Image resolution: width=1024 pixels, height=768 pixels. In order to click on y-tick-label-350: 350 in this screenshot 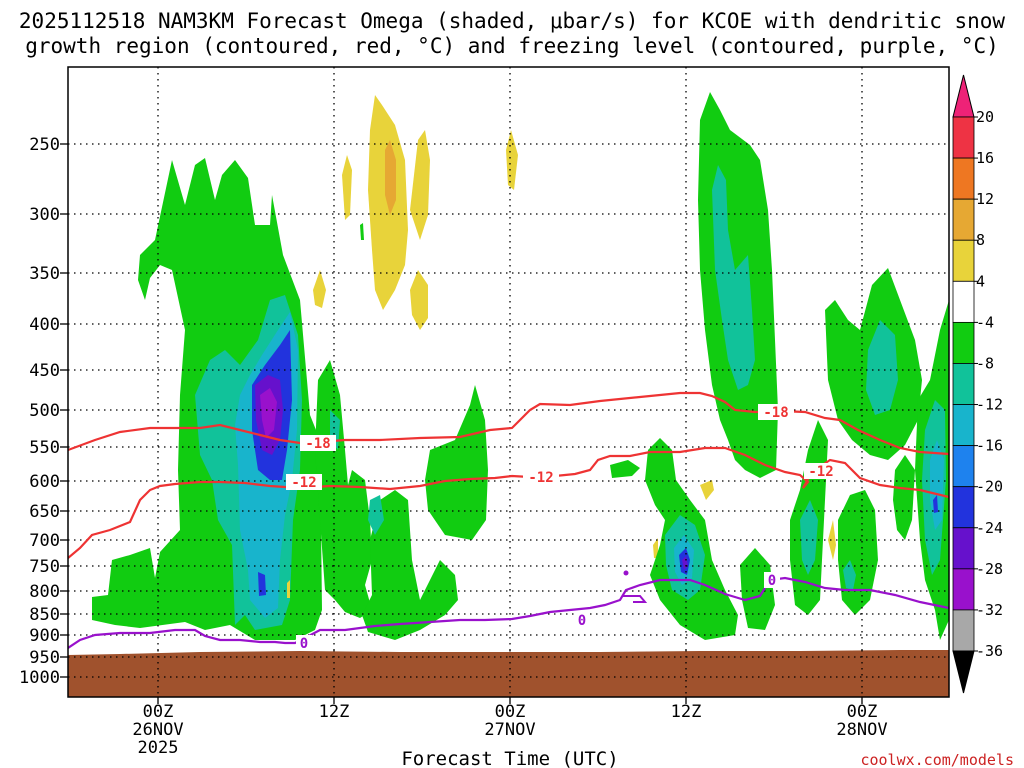, I will do `click(44, 274)`.